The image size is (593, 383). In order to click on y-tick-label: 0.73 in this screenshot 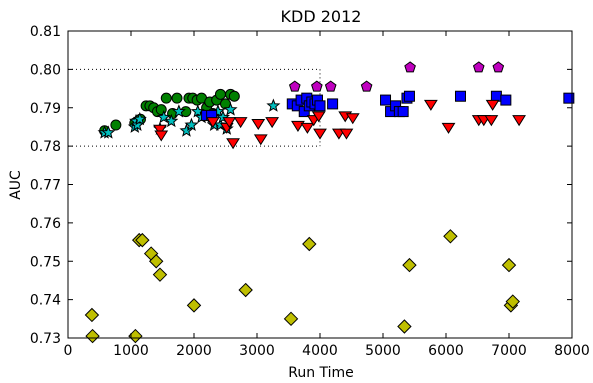, I will do `click(45, 339)`.